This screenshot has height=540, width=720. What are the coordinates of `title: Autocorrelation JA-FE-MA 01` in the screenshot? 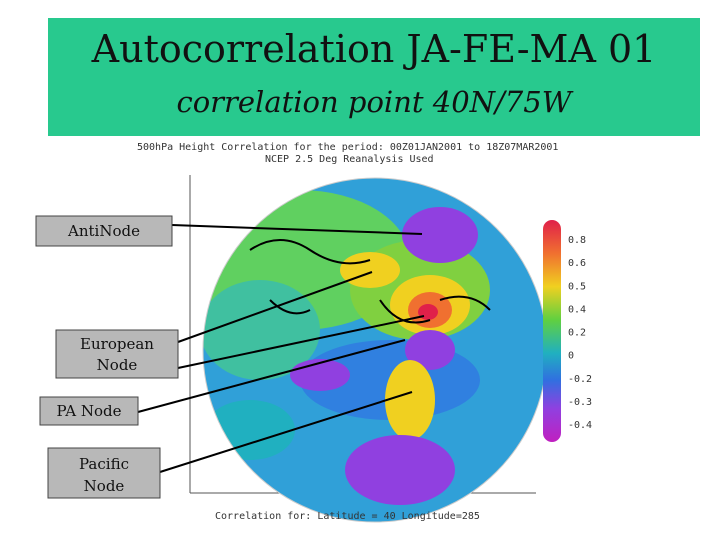 It's located at (374, 49).